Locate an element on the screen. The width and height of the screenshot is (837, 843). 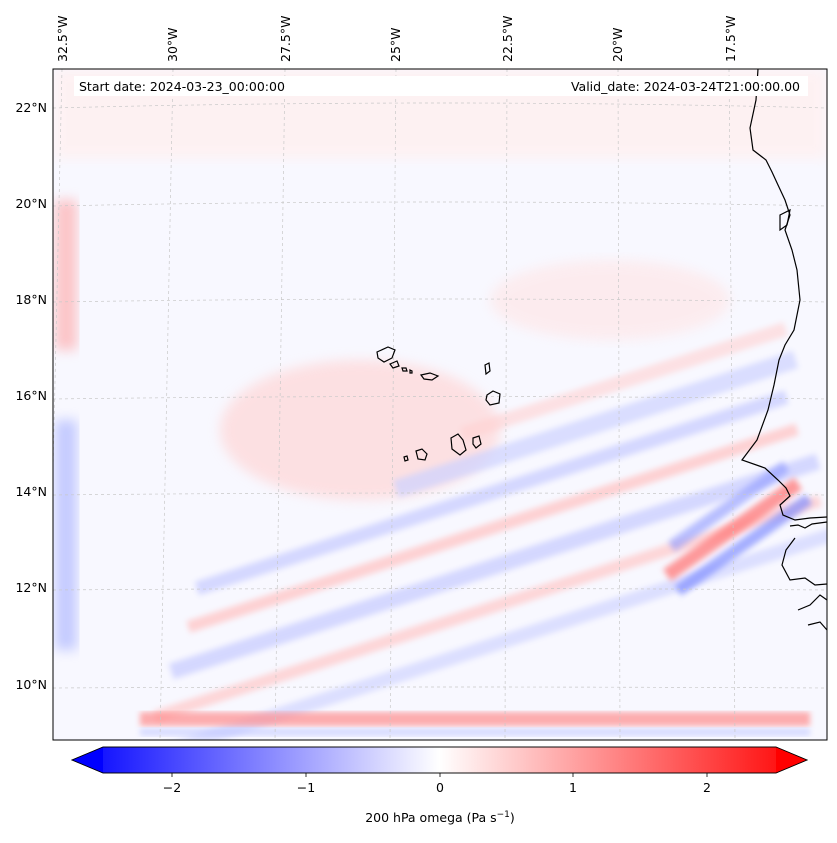
title-strip is located at coordinates (441, 86).